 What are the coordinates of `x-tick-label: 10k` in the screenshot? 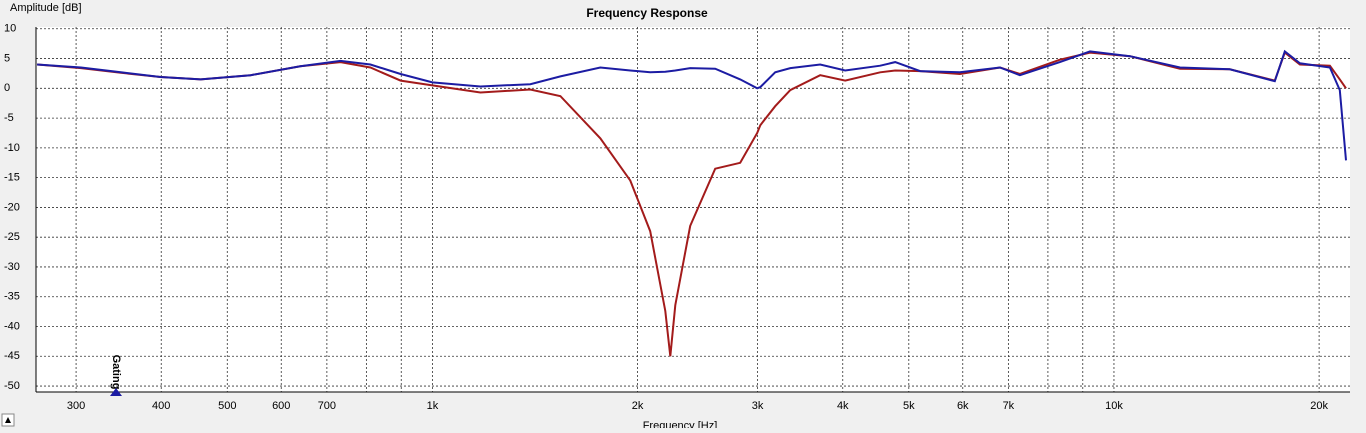 It's located at (1114, 406).